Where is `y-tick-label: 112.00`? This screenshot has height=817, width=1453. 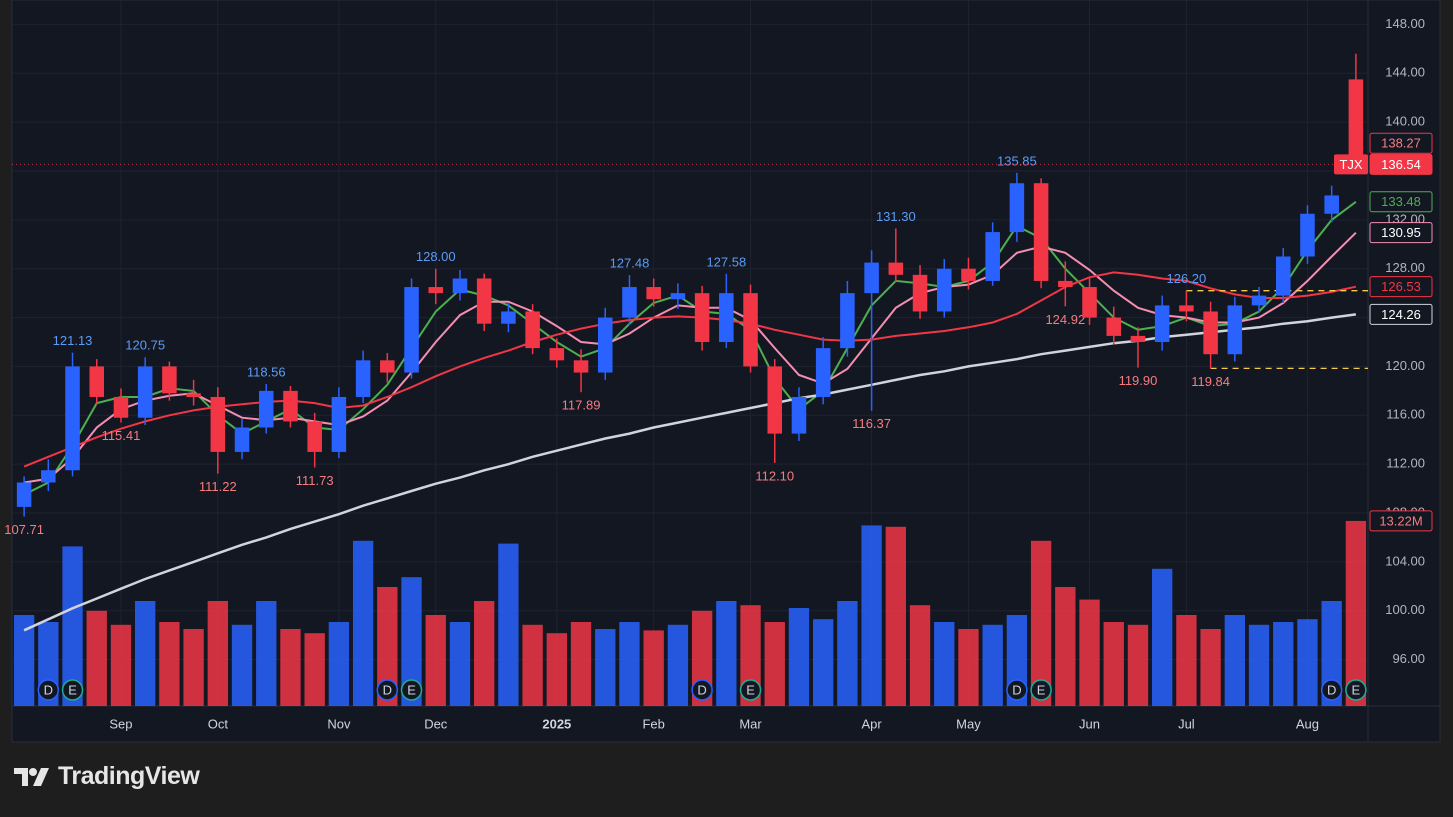 y-tick-label: 112.00 is located at coordinates (1405, 463).